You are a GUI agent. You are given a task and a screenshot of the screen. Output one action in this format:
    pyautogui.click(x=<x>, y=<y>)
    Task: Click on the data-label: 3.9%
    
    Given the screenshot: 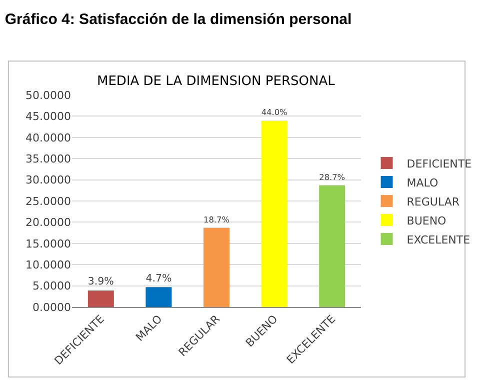 What is the action you would take?
    pyautogui.click(x=101, y=282)
    